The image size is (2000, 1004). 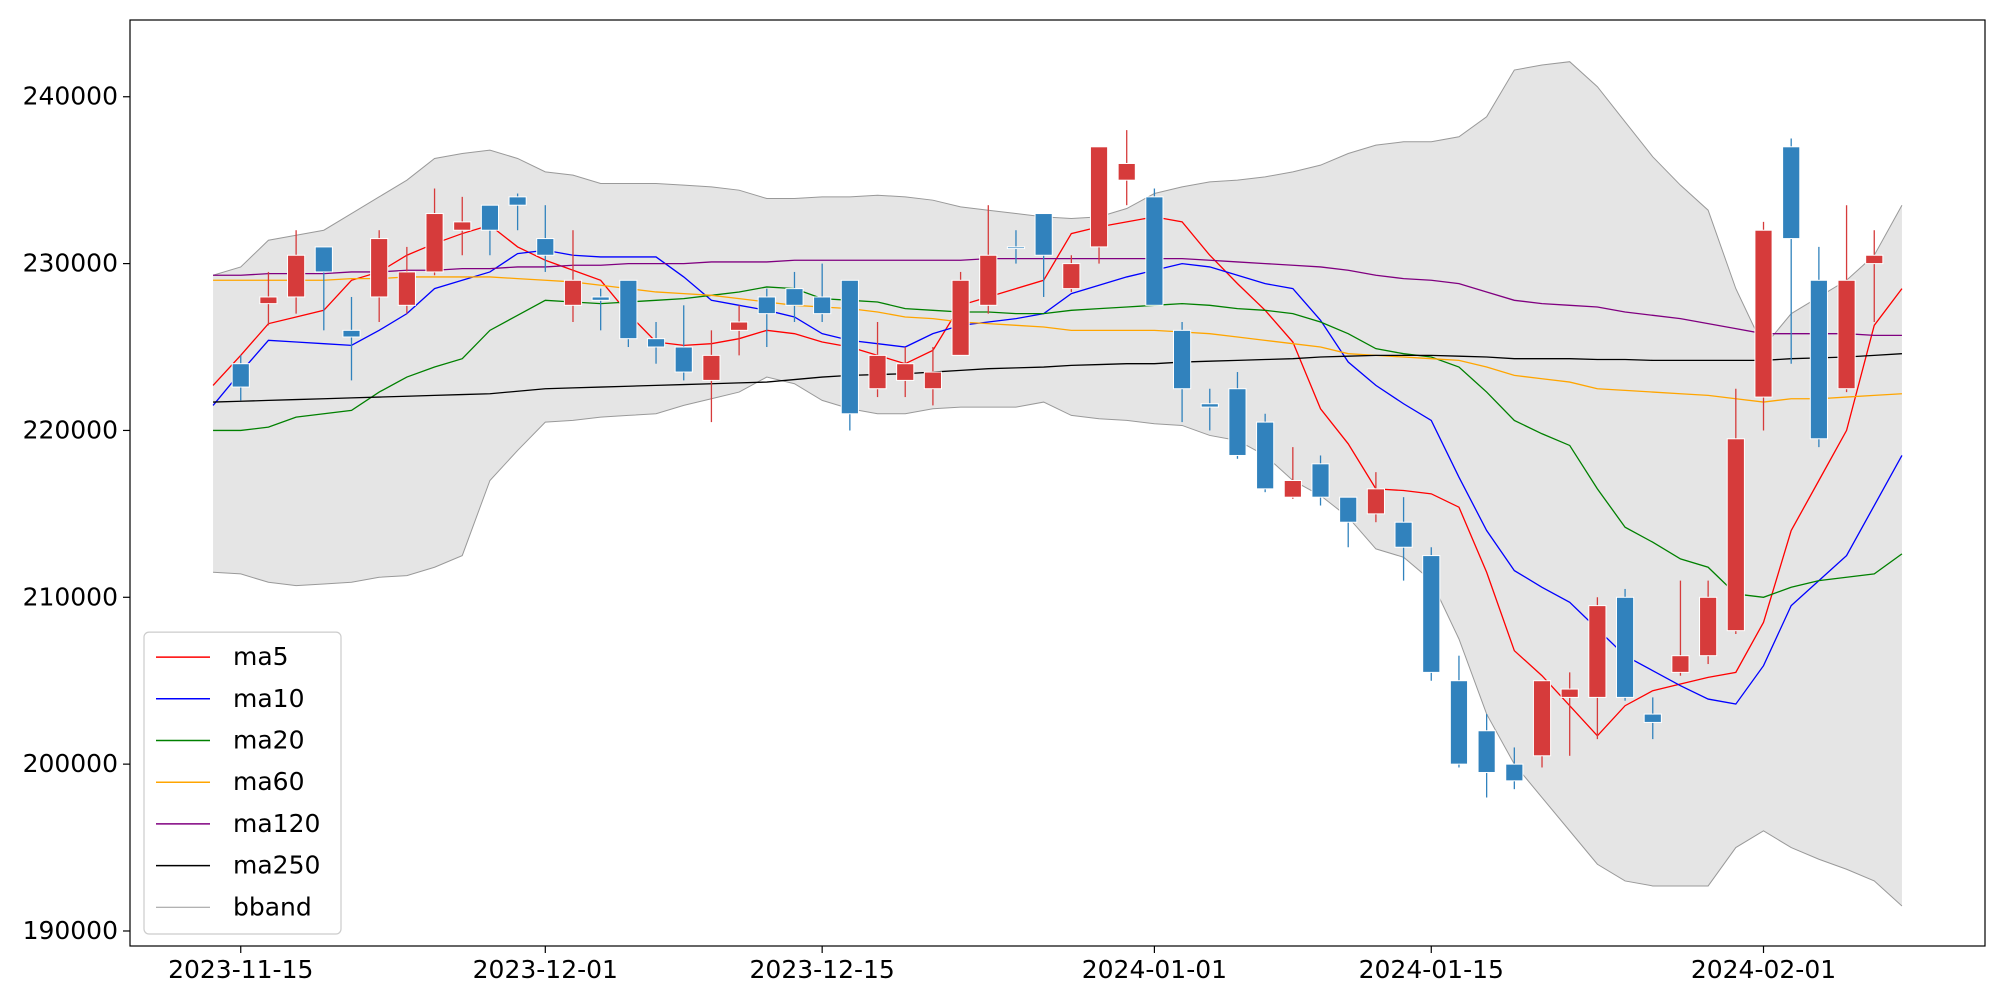 What do you see at coordinates (70, 763) in the screenshot?
I see `y-tick-label: 200000` at bounding box center [70, 763].